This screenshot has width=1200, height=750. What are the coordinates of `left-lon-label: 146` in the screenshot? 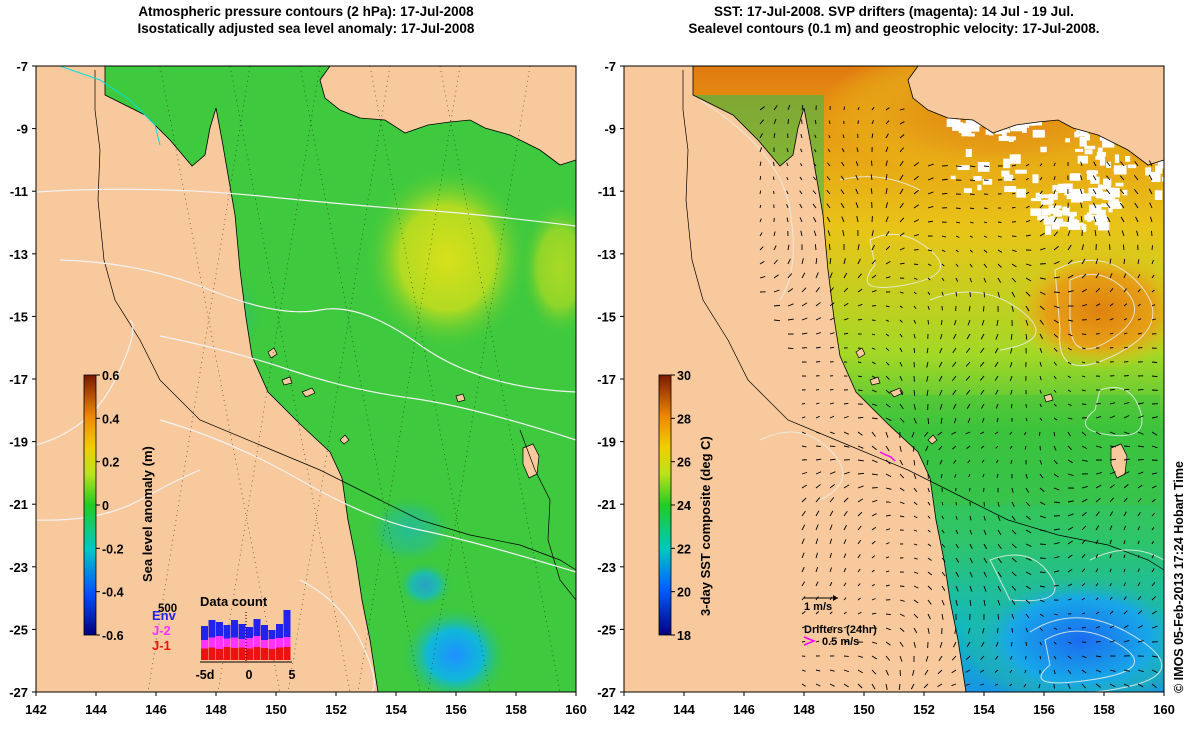 It's located at (156, 709).